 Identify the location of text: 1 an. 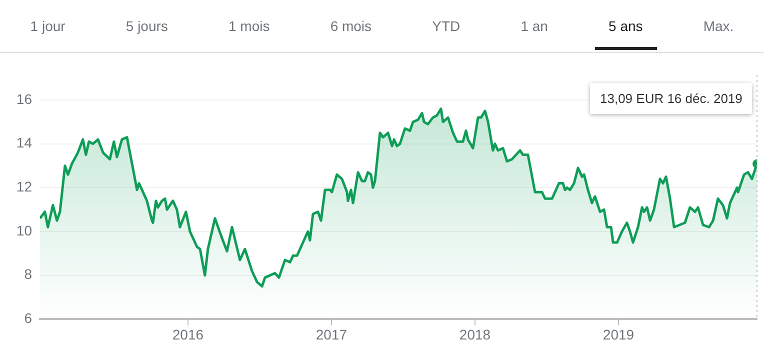
(534, 26).